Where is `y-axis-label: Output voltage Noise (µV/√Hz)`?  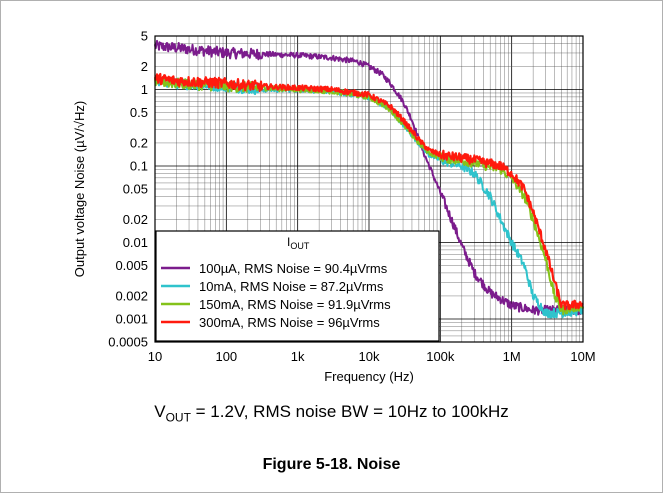
y-axis-label: Output voltage Noise (µV/√Hz) is located at coordinates (79, 189).